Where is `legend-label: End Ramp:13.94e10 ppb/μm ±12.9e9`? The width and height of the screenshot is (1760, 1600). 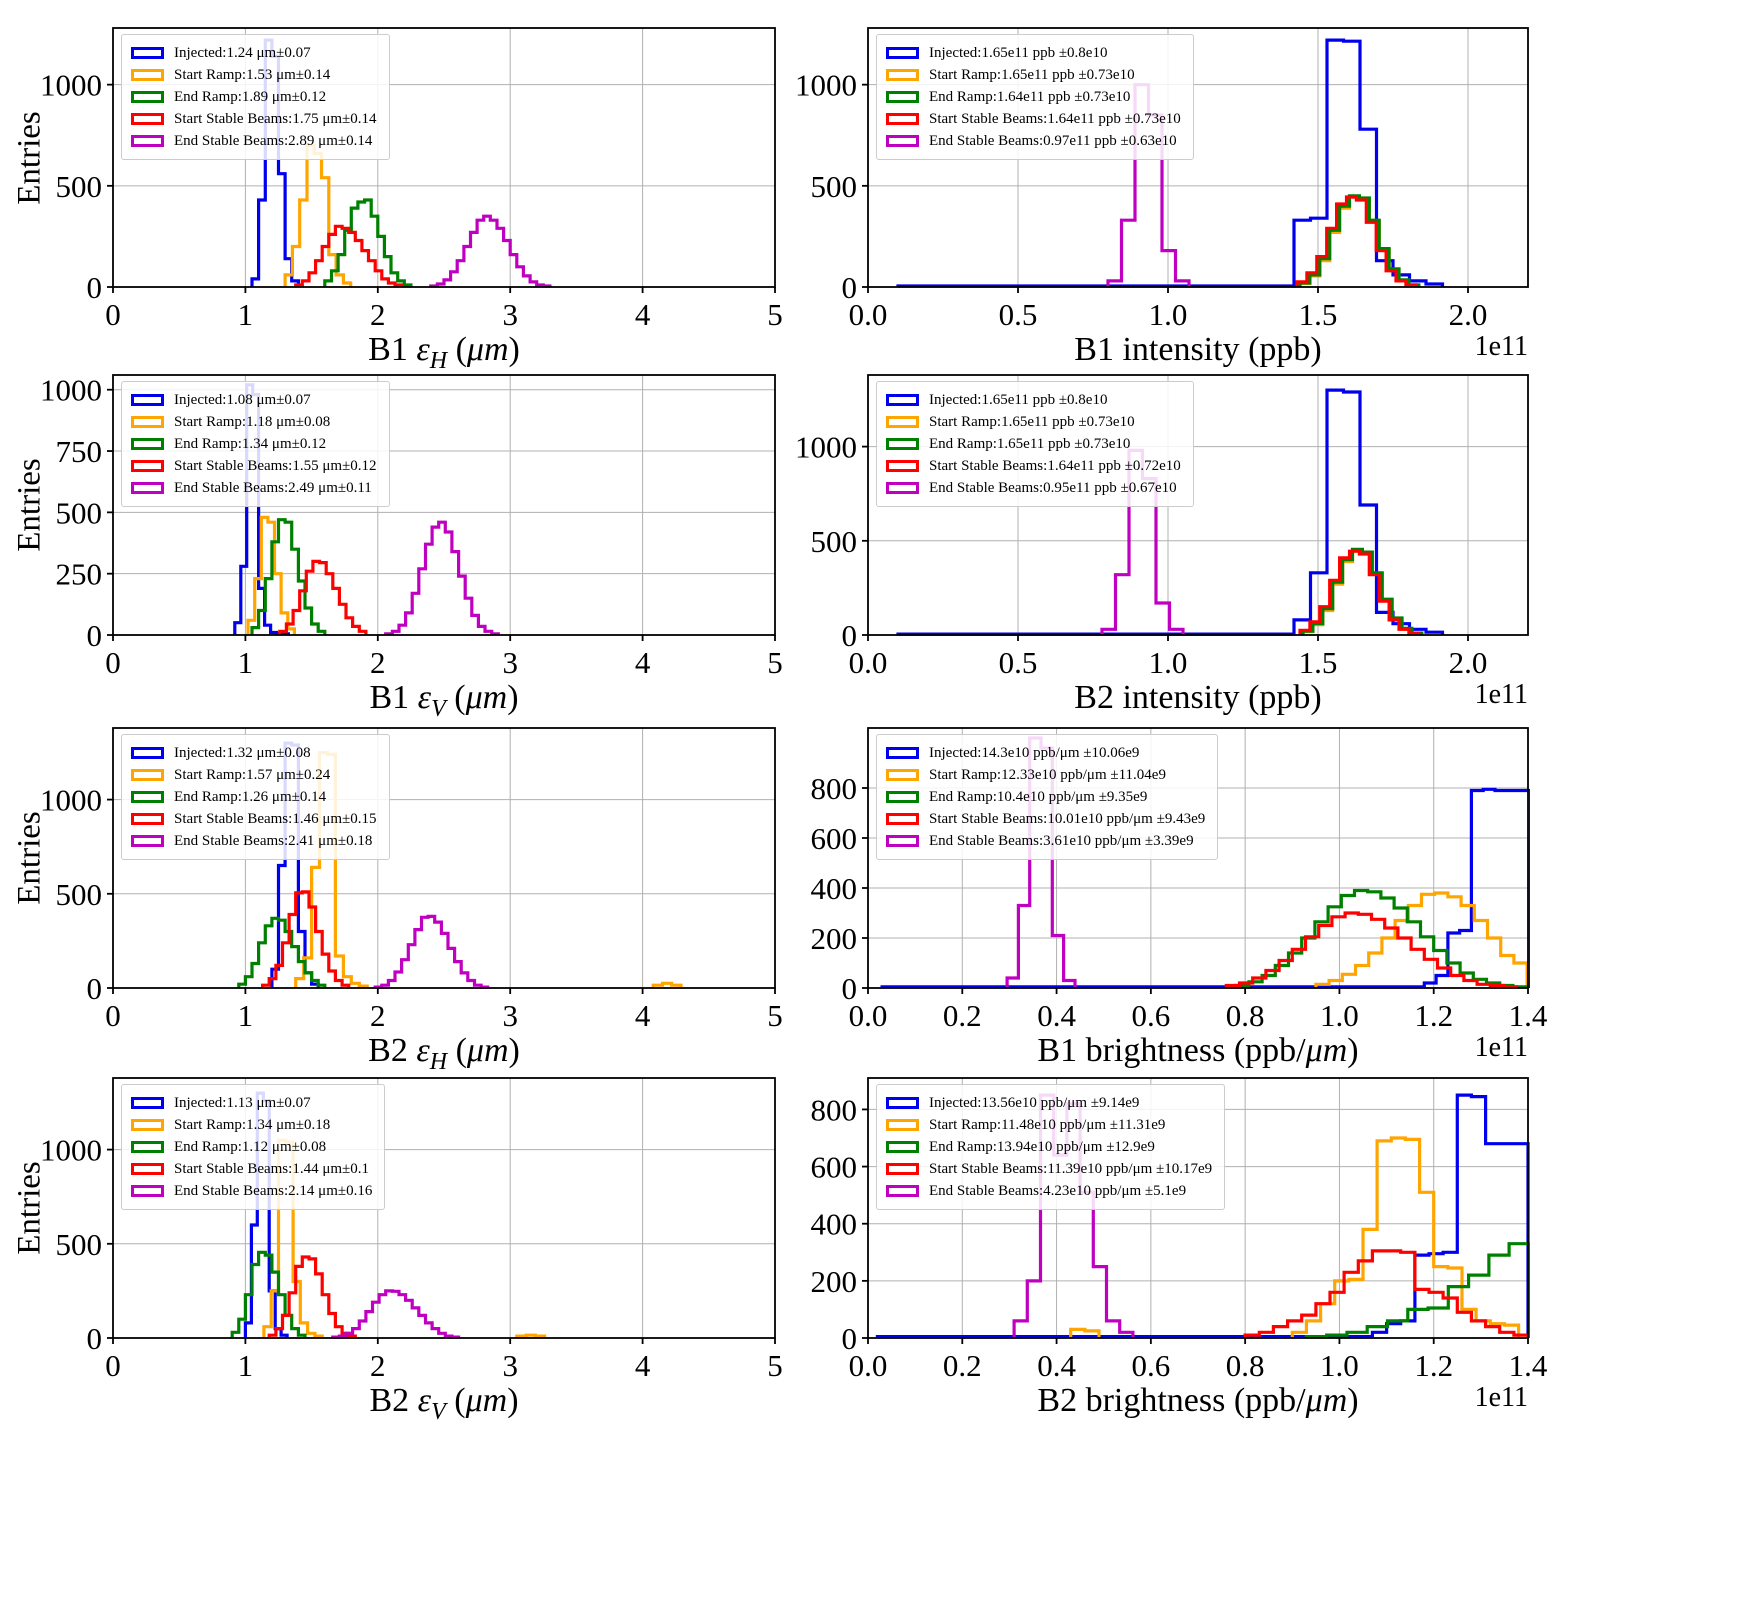 legend-label: End Ramp:13.94e10 ppb/μm ±12.9e9 is located at coordinates (1042, 1147).